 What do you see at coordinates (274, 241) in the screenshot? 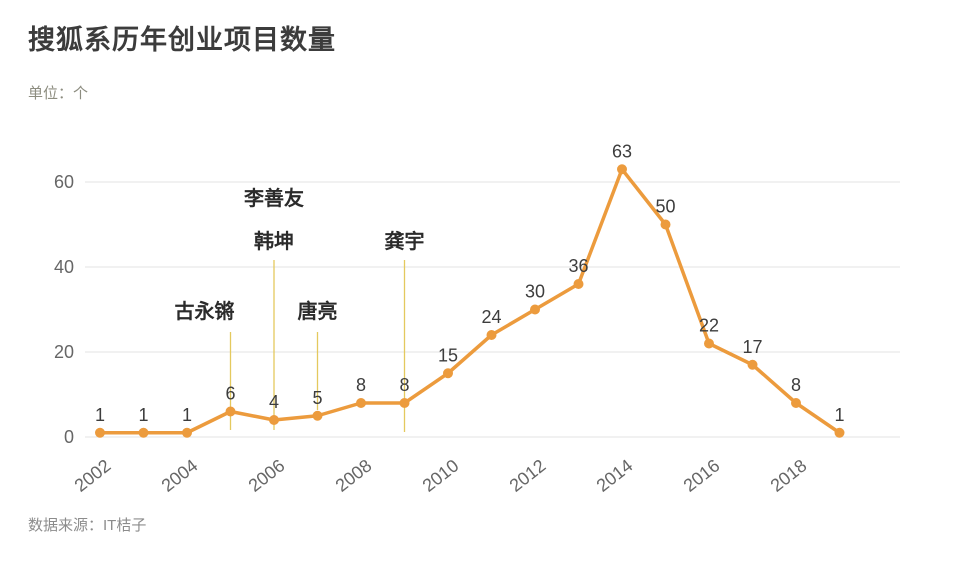
I see `annotation-label: 韩坤` at bounding box center [274, 241].